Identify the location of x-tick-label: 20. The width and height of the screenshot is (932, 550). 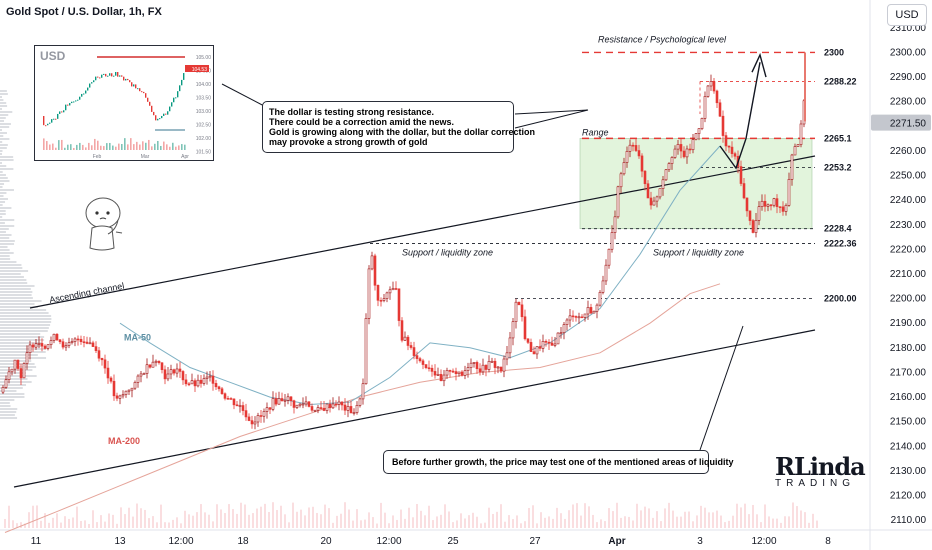
(326, 541).